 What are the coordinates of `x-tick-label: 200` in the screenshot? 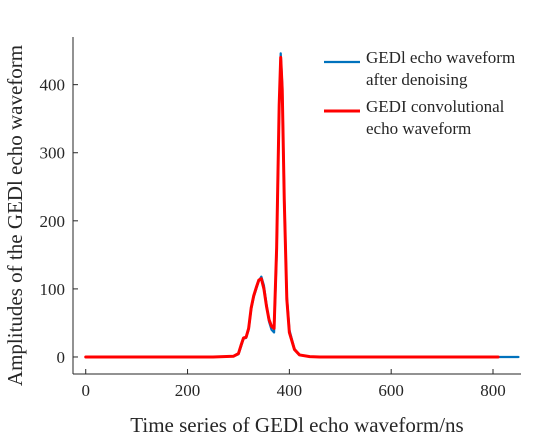 It's located at (188, 390).